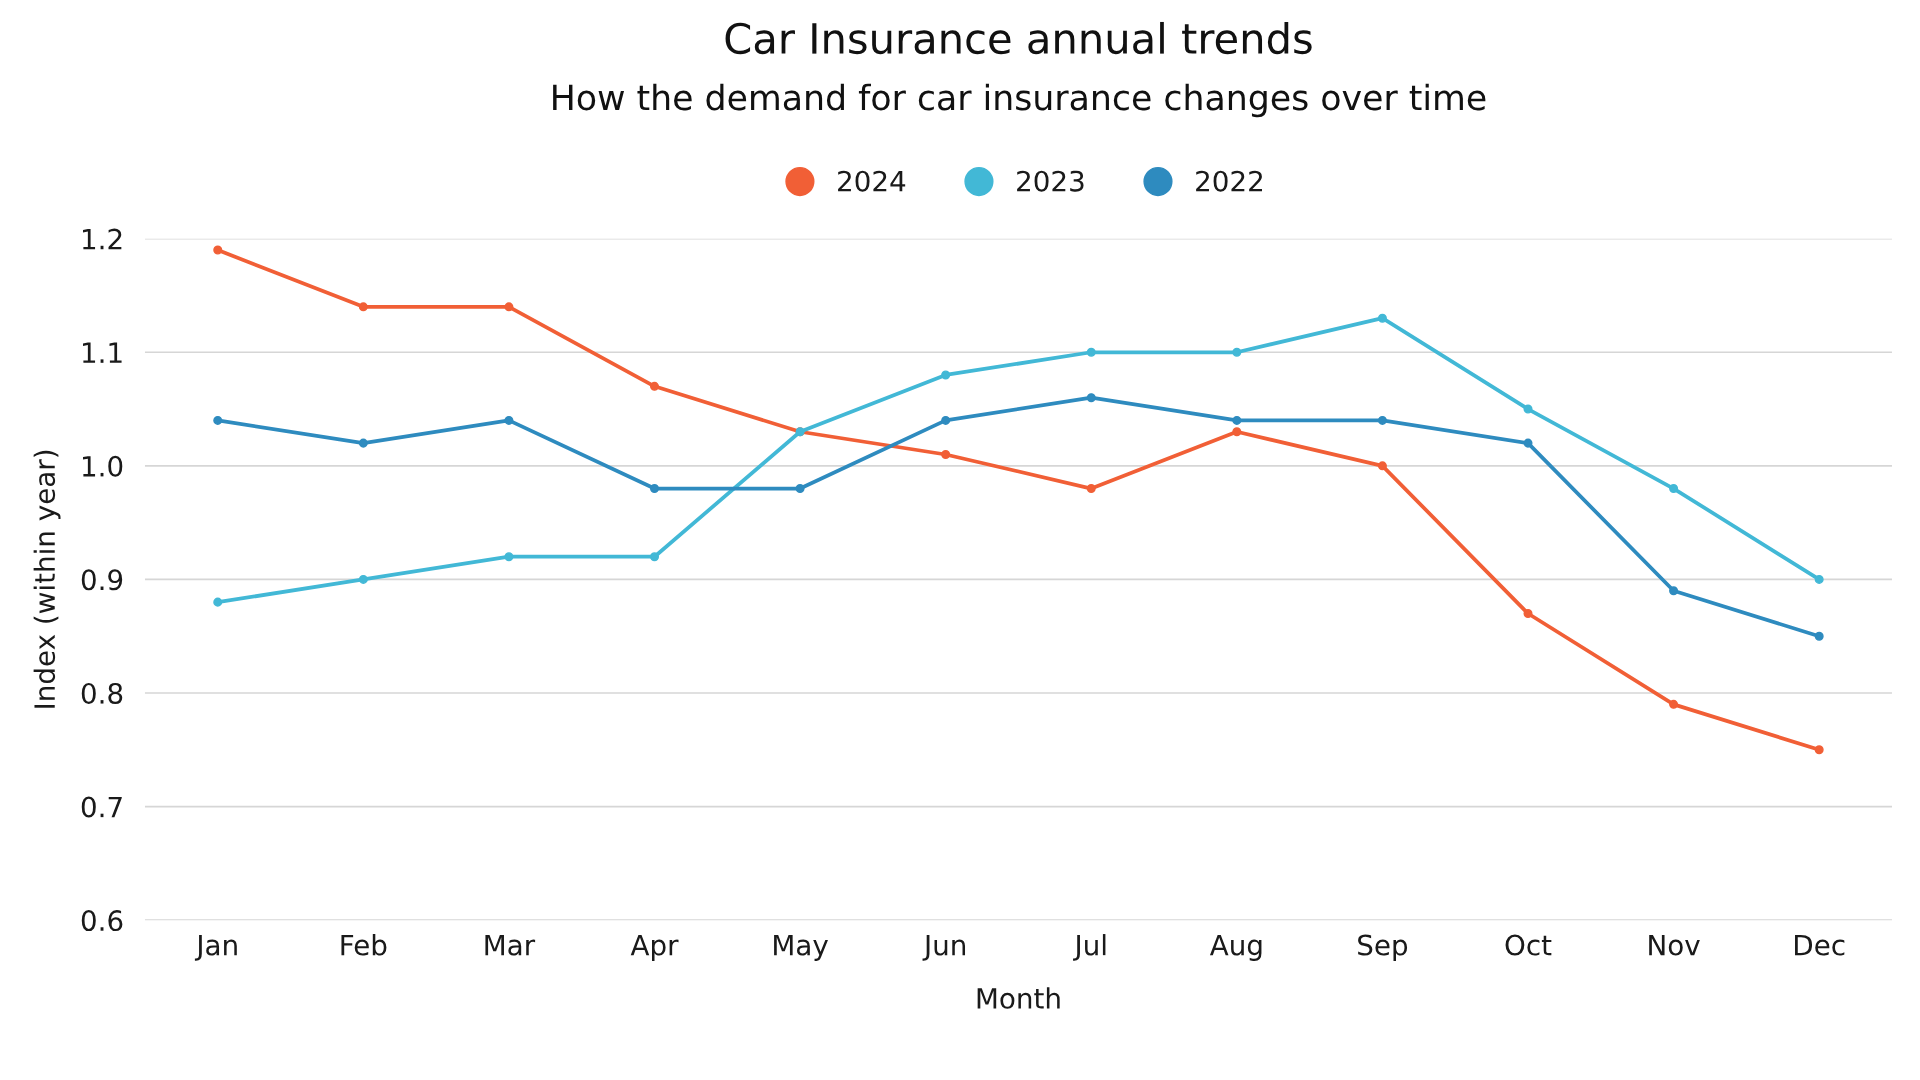 The height and width of the screenshot is (1080, 1920). I want to click on y-tick-label: 0.6, so click(102, 921).